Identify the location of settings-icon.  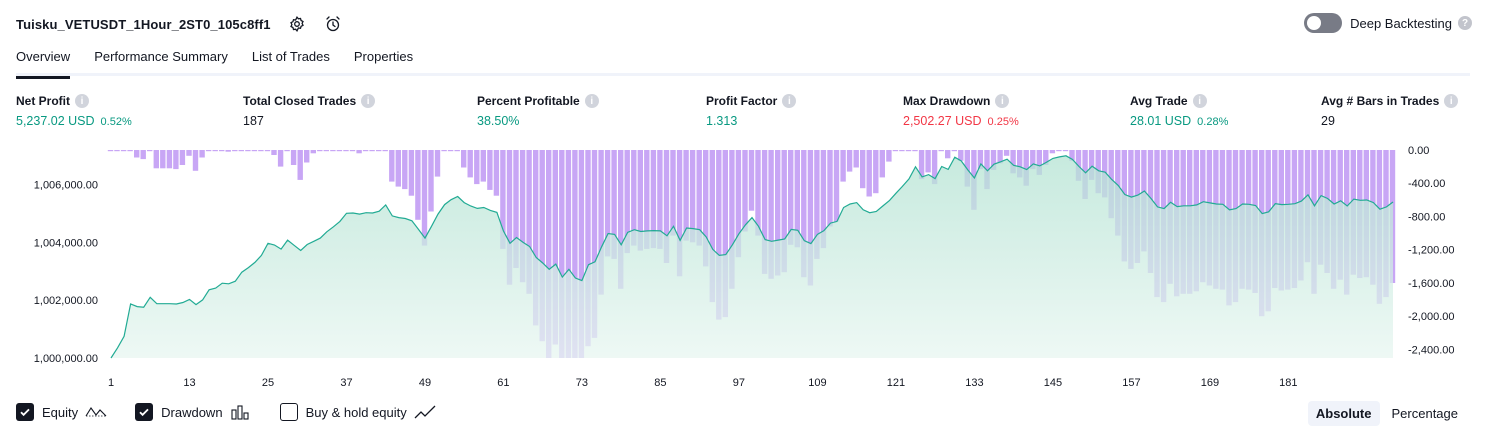
(297, 24).